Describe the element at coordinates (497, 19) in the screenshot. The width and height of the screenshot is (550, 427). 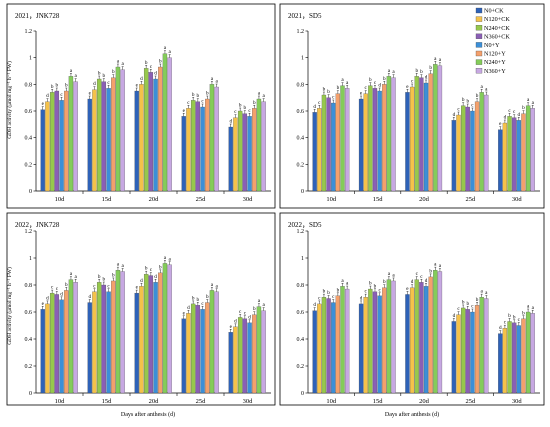
I see `legend-label: N120+CK` at that location.